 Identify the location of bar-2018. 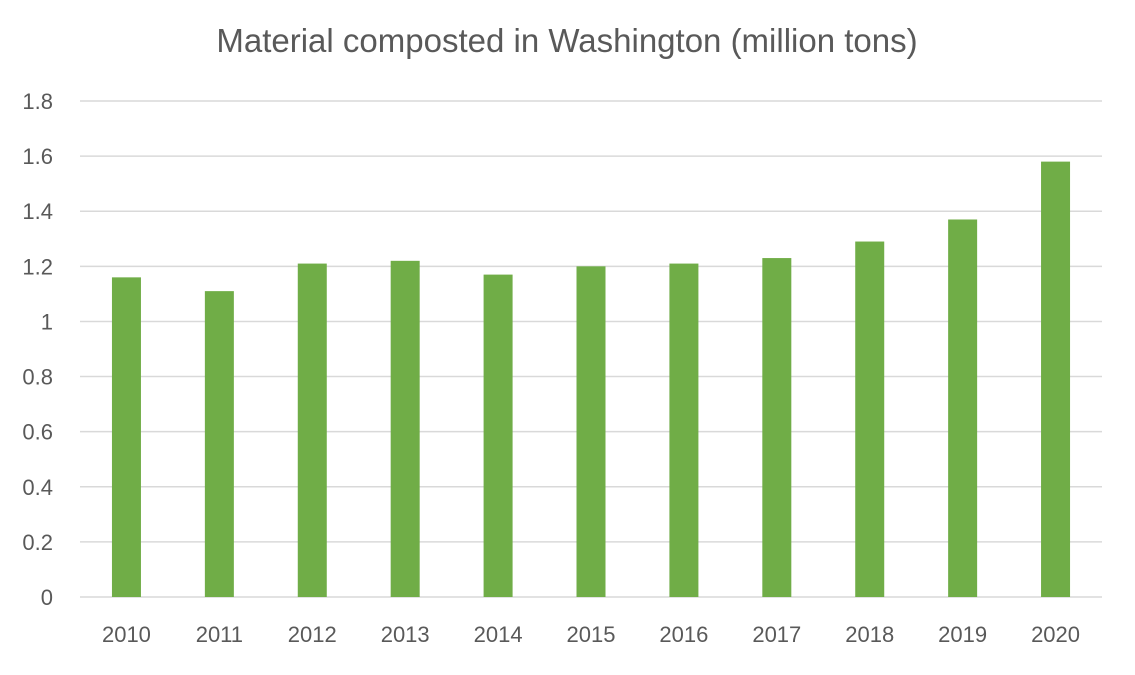
(870, 419).